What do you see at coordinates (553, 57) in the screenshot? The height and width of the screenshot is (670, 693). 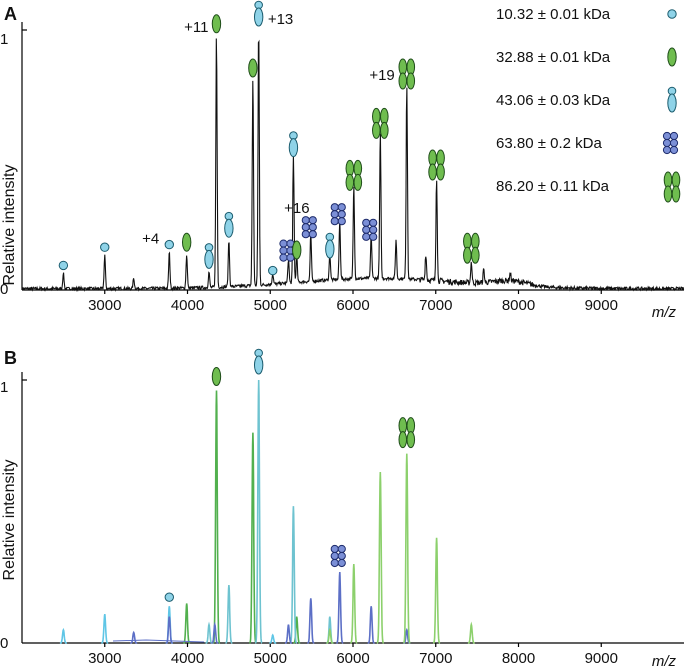 I see `legend-entry-label: 32.88 ± 0.01 kDa` at bounding box center [553, 57].